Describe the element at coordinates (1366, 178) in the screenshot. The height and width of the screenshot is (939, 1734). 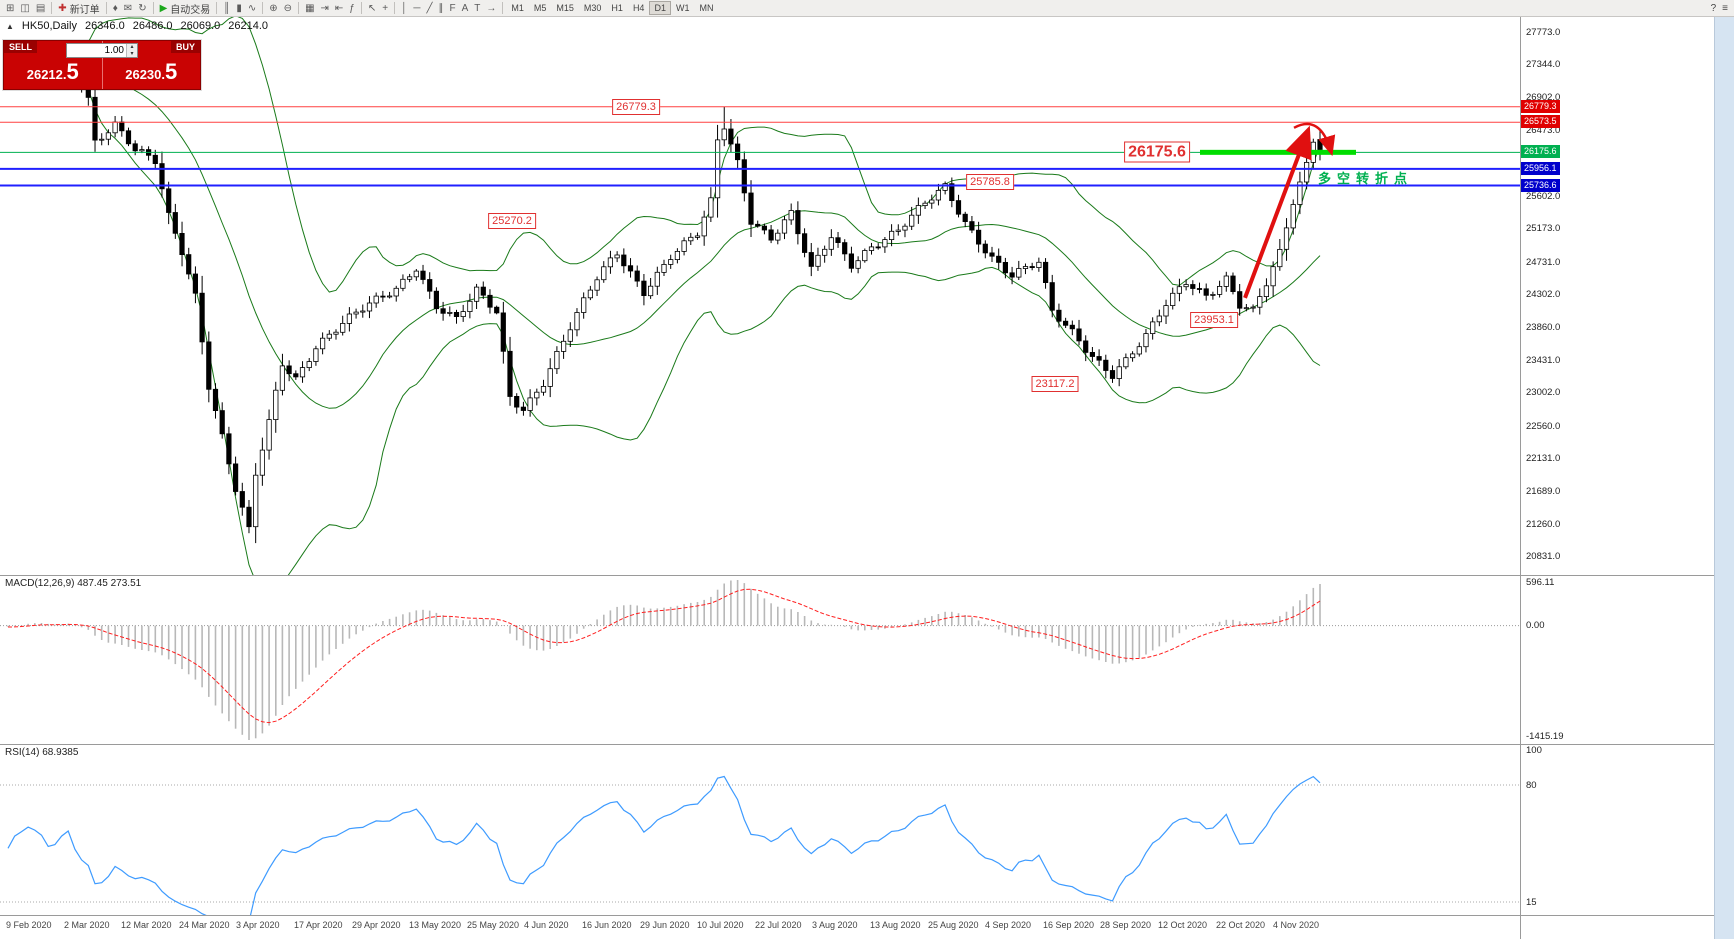
I see `chart-annotation: 多空转折点` at that location.